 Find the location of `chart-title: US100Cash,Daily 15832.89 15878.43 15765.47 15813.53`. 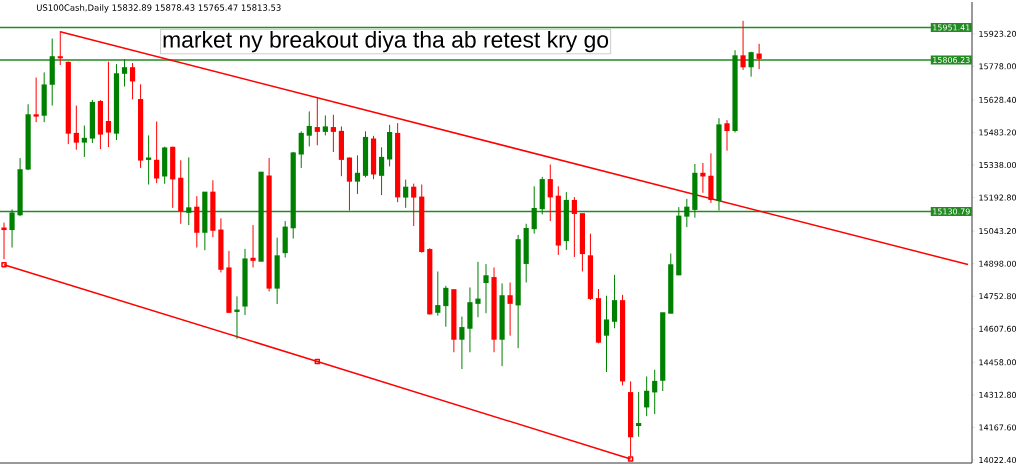

chart-title: US100Cash,Daily 15832.89 15878.43 15765.47 15813.53 is located at coordinates (158, 8).